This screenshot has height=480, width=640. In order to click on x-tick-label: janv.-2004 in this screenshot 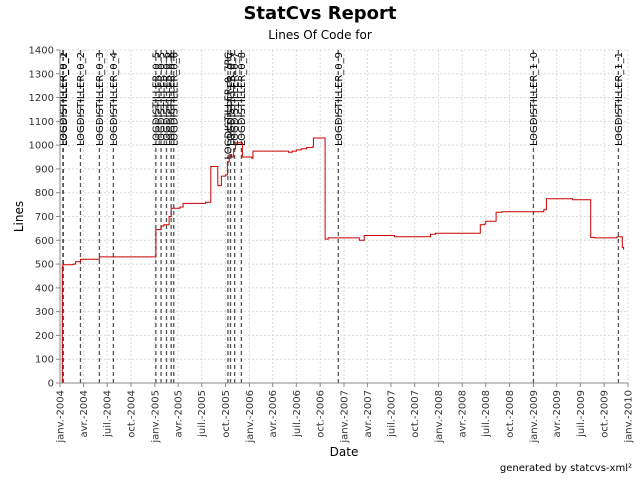, I will do `click(61, 417)`.